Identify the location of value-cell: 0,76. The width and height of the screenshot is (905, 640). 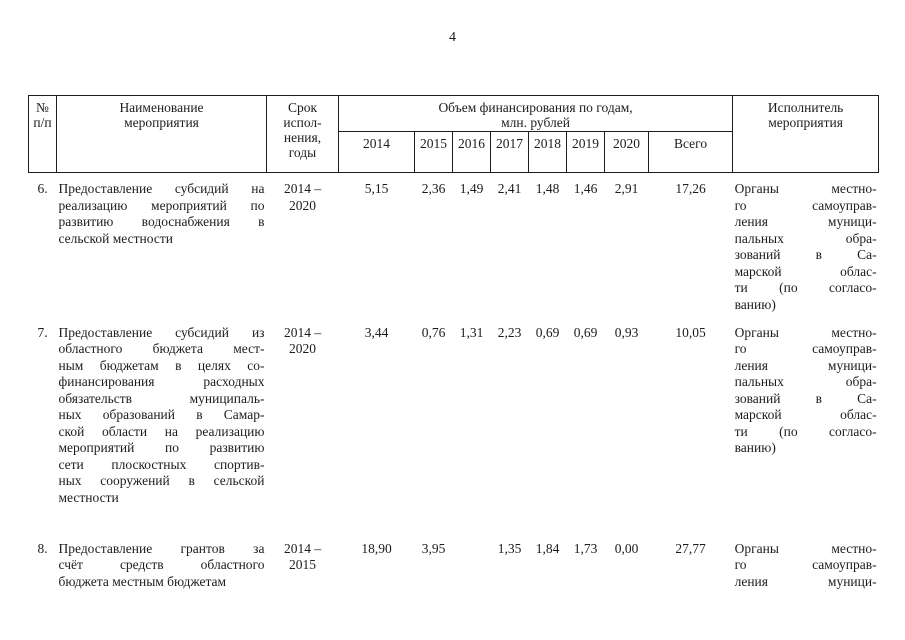
(433, 332).